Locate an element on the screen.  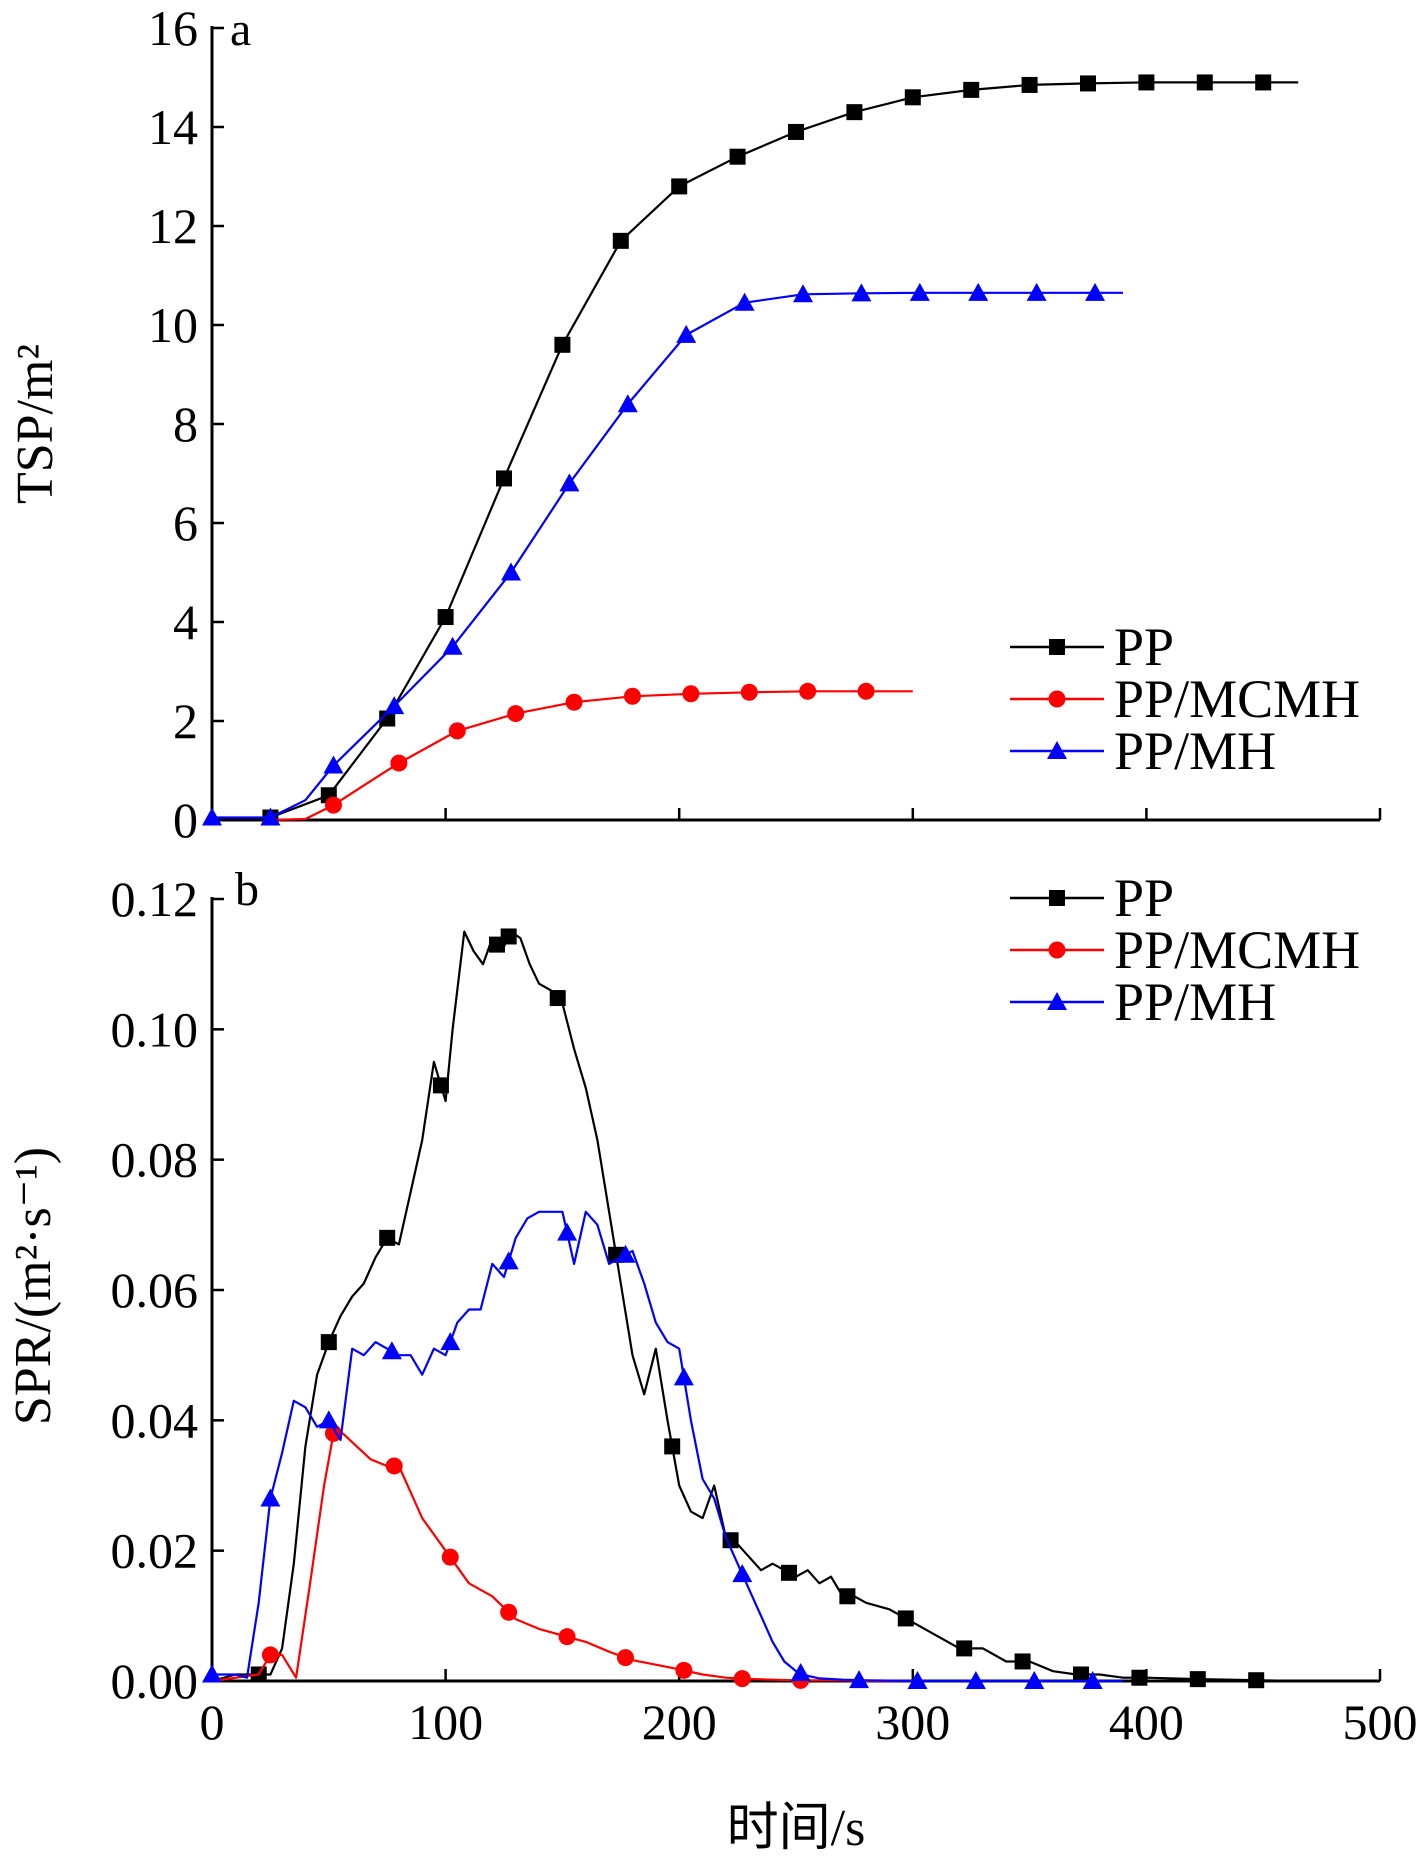
y-tick-label: 12 is located at coordinates (173, 226).